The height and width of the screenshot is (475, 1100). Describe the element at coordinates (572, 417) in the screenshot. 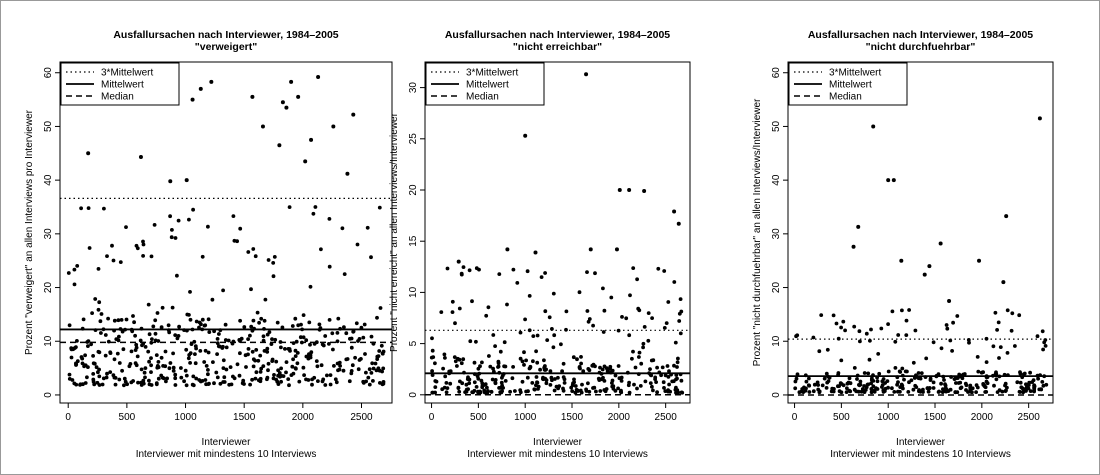

I see `x-tick-label: 1500` at that location.